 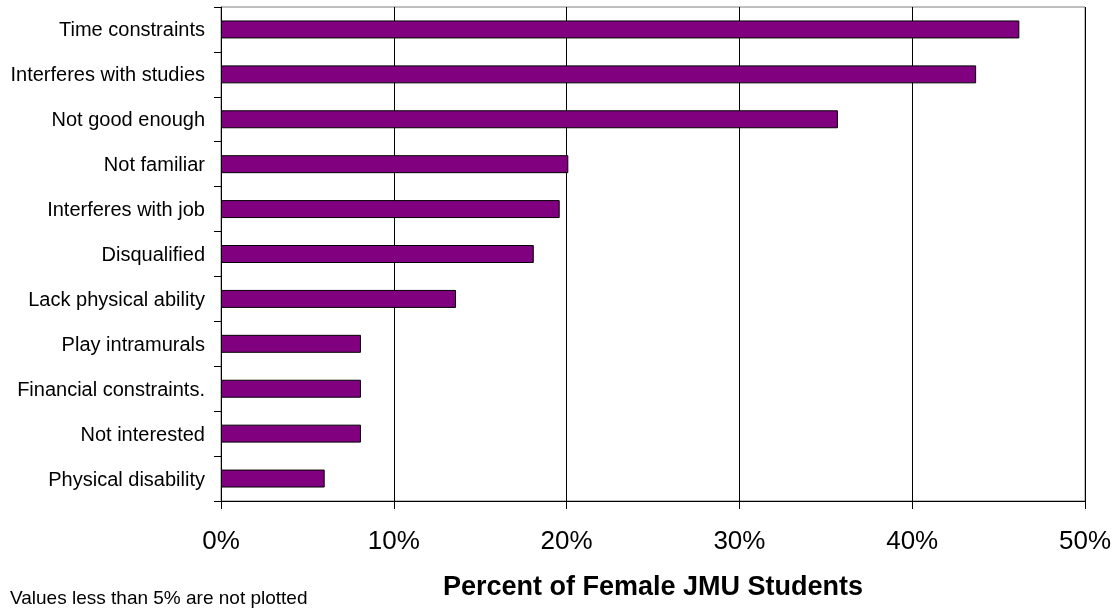 What do you see at coordinates (133, 343) in the screenshot?
I see `y-tick-label: Play intramurals` at bounding box center [133, 343].